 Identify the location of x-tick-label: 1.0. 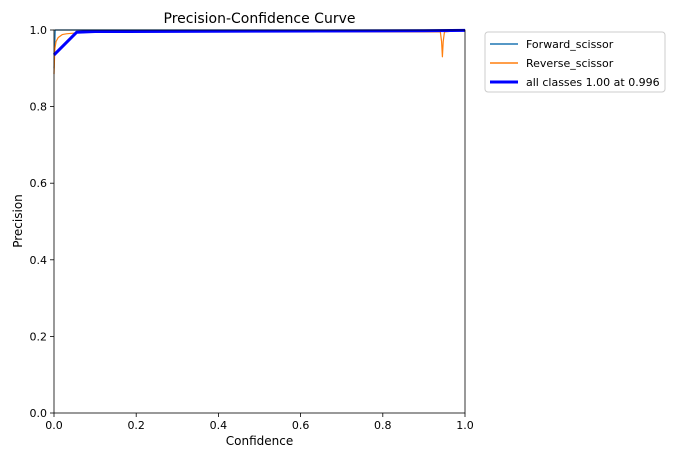
(465, 425).